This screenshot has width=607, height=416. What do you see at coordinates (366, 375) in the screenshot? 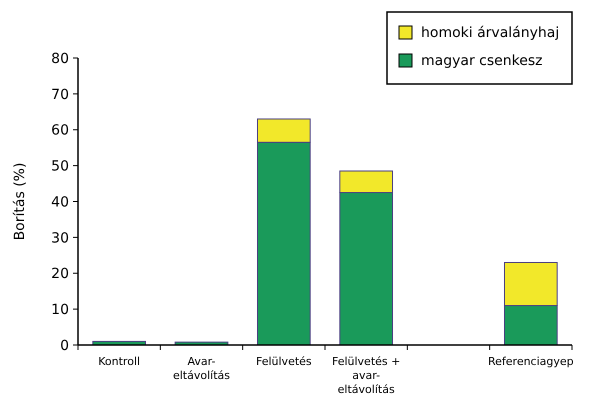
I see `x-tick-label: Felülvetés + avar- eltávolítás` at bounding box center [366, 375].